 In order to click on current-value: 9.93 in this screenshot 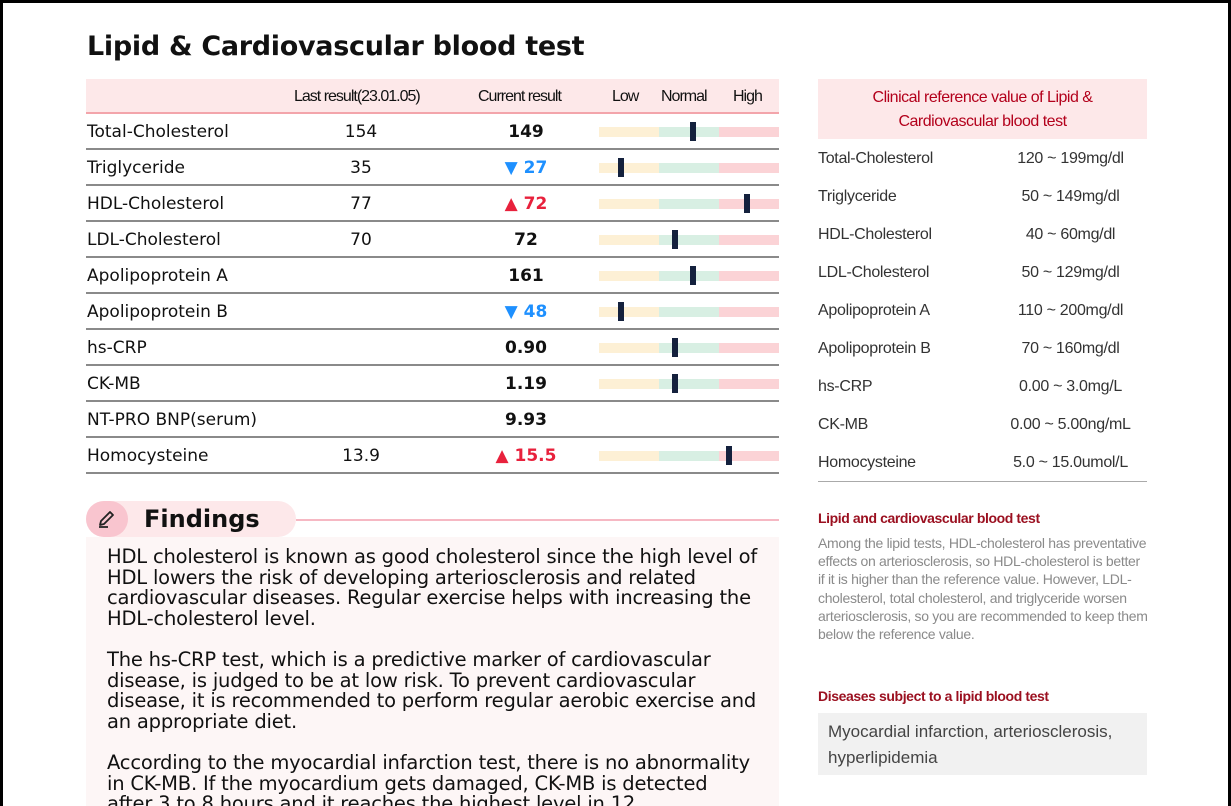, I will do `click(526, 420)`.